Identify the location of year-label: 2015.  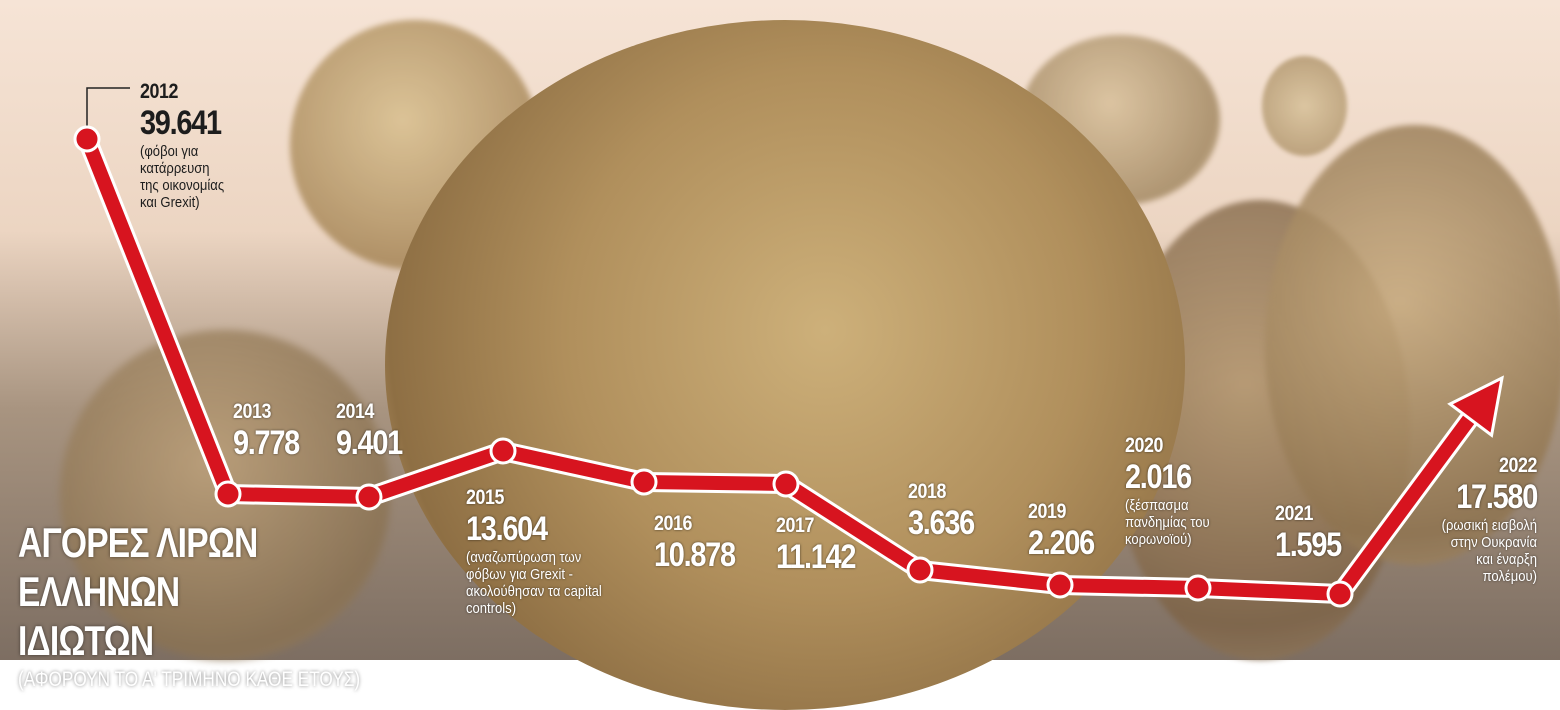
(485, 497).